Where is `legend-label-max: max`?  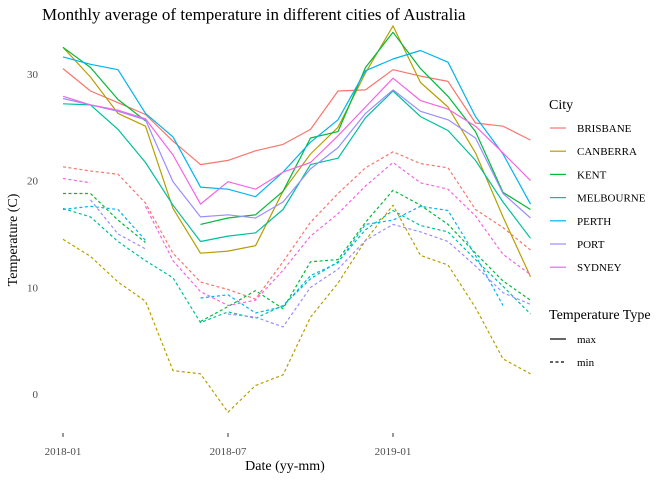 legend-label-max: max is located at coordinates (586, 340).